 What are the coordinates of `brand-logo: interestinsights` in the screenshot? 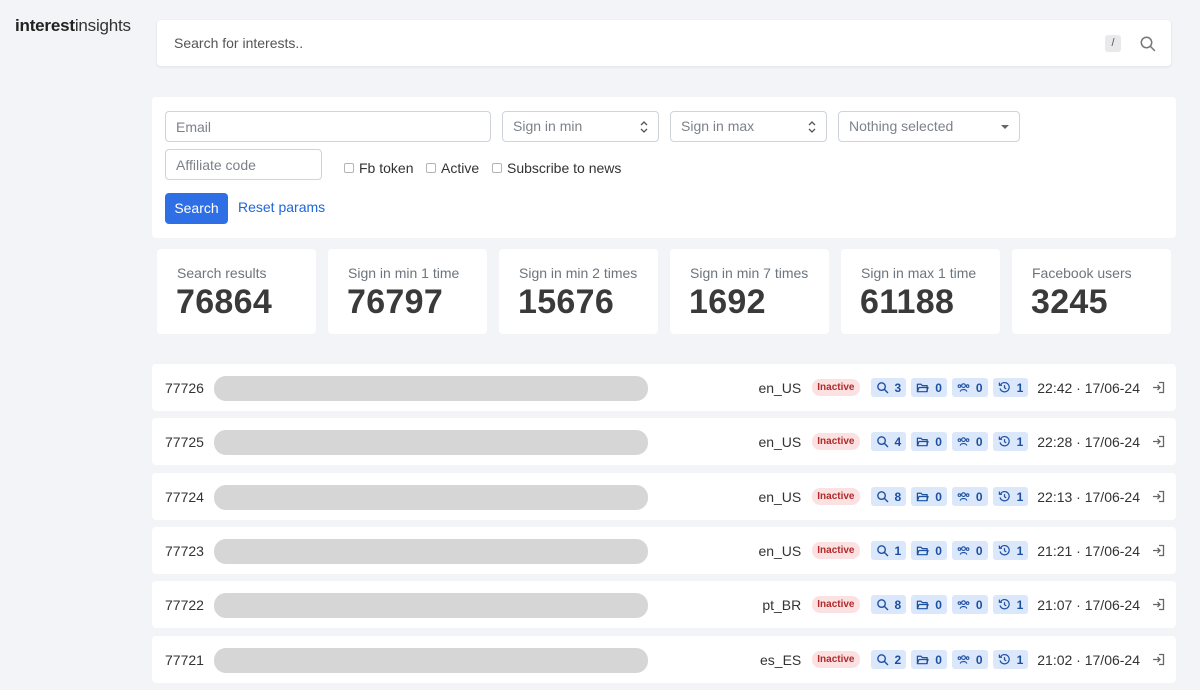 It's located at (73, 26).